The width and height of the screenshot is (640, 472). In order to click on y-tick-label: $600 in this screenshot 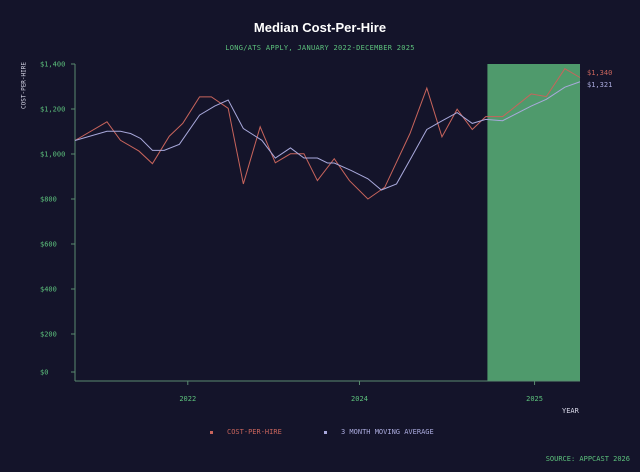, I will do `click(48, 245)`.